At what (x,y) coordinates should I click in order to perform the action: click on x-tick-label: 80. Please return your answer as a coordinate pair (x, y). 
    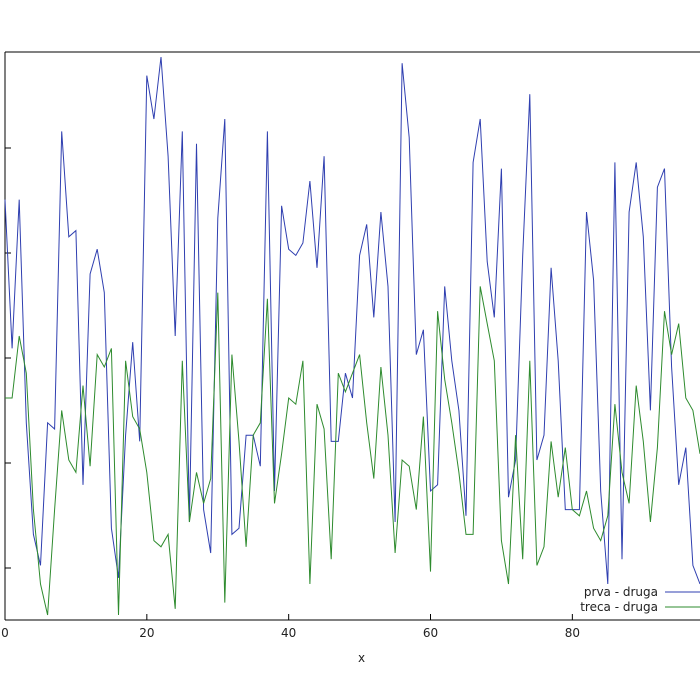
    Looking at the image, I should click on (572, 633).